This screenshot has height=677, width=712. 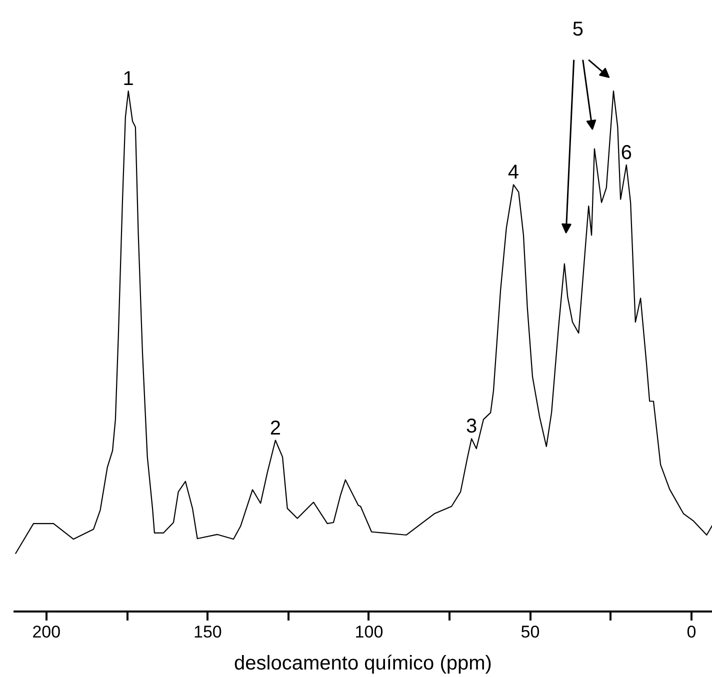 What do you see at coordinates (514, 173) in the screenshot?
I see `annotation: 4` at bounding box center [514, 173].